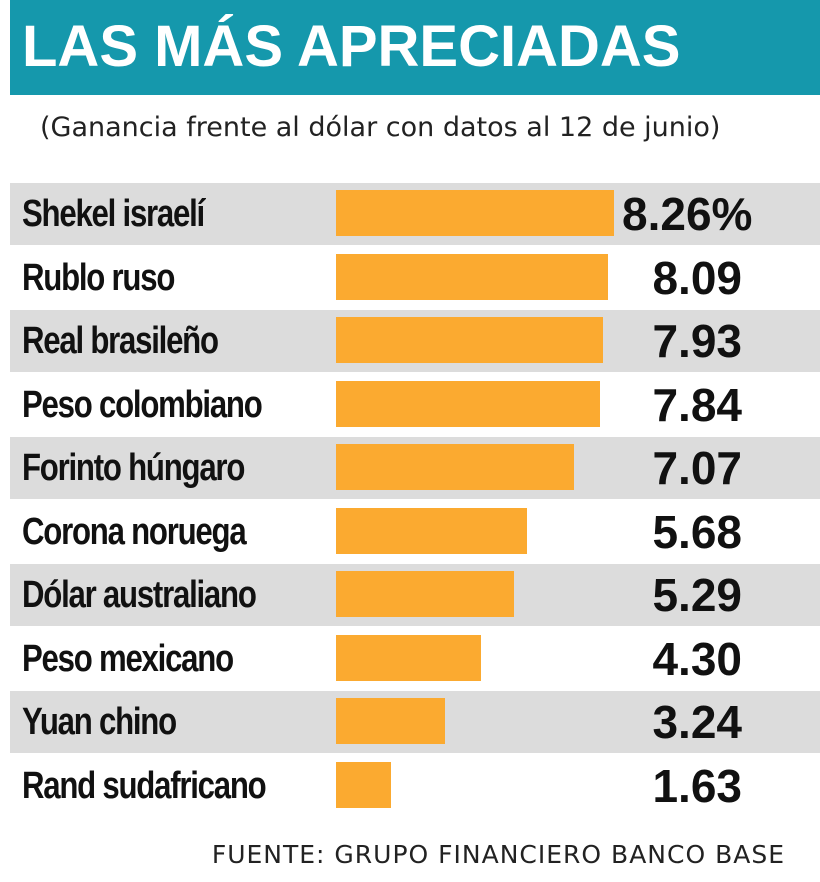 The height and width of the screenshot is (882, 820). Describe the element at coordinates (697, 277) in the screenshot. I see `value-label: 8.09` at that location.